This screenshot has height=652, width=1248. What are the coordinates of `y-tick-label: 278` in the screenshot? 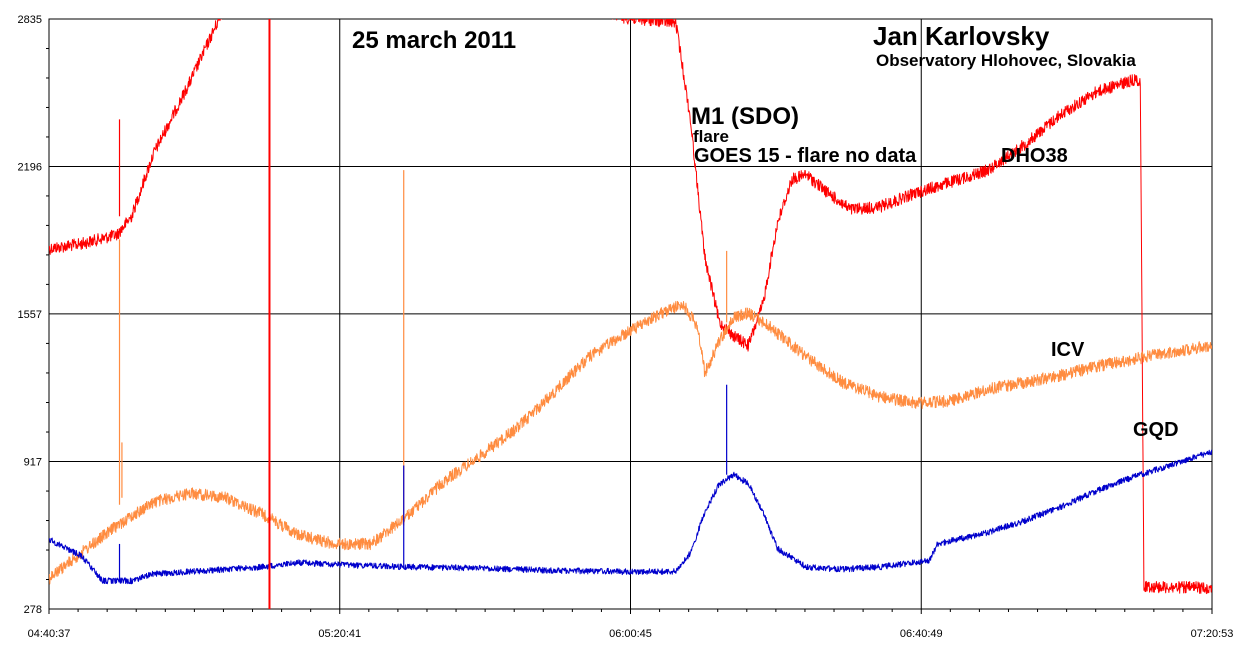 It's located at (33, 610).